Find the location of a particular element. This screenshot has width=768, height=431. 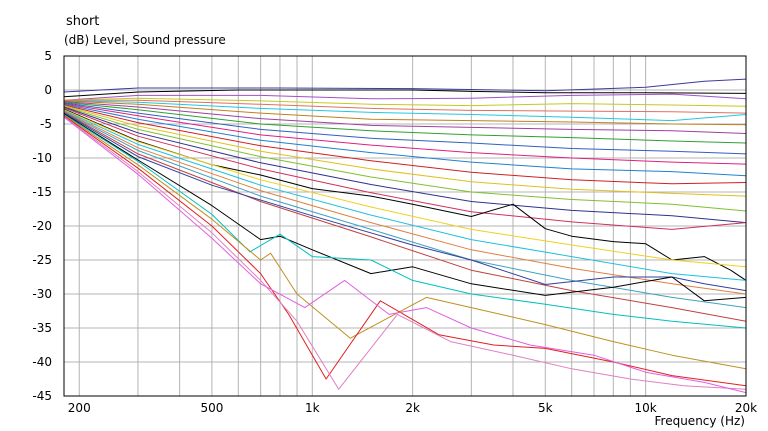

y-tick-label: 5 is located at coordinates (48, 56).